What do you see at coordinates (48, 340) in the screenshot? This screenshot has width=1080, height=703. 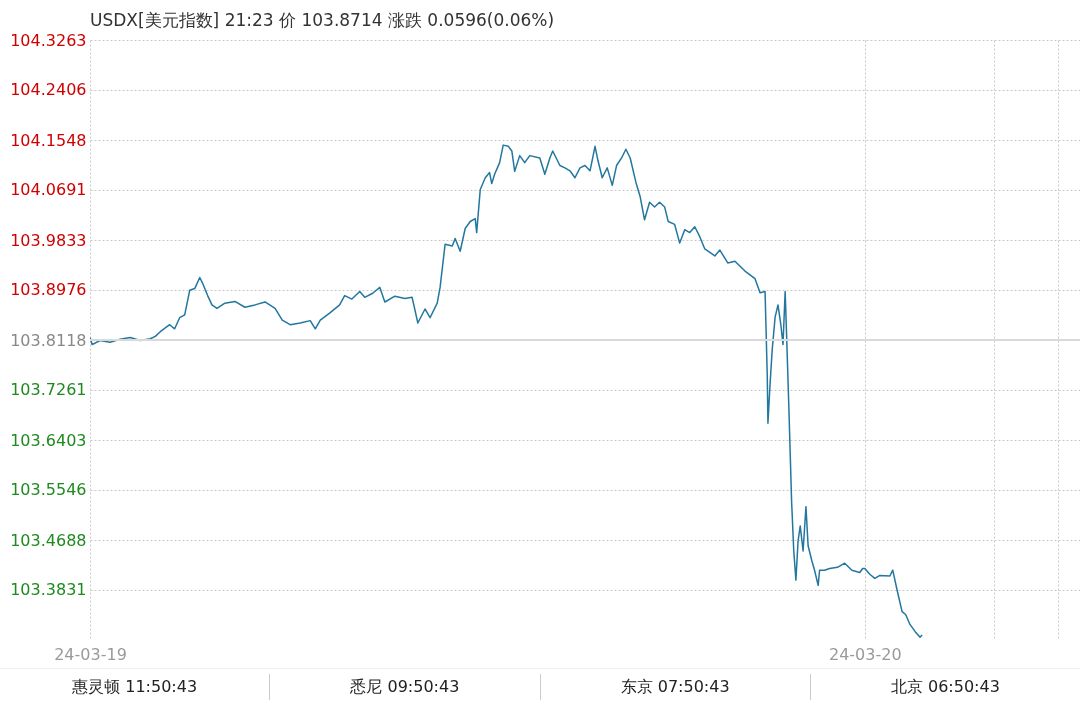 I see `y-tick-label: 103.8118` at bounding box center [48, 340].